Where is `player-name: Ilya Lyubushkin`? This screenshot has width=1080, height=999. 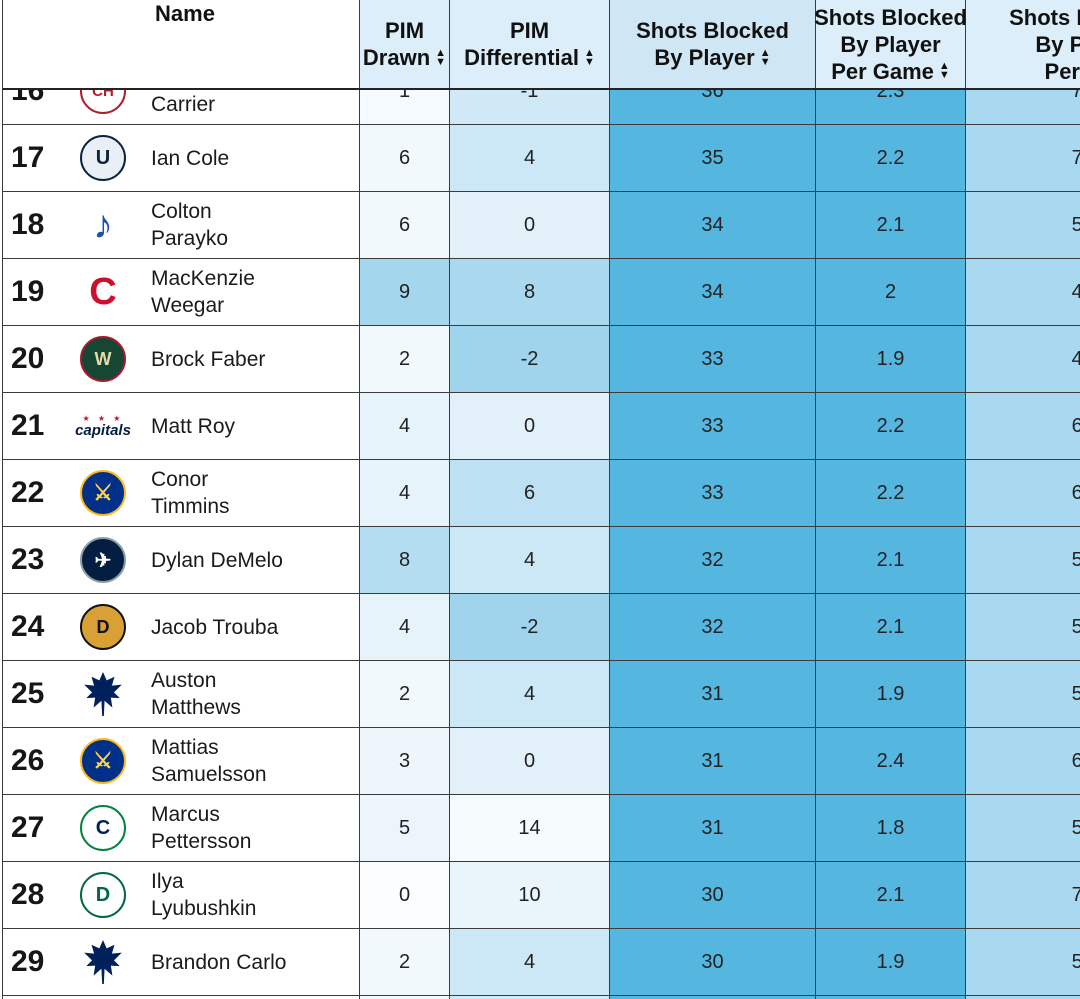 player-name: Ilya Lyubushkin is located at coordinates (203, 895).